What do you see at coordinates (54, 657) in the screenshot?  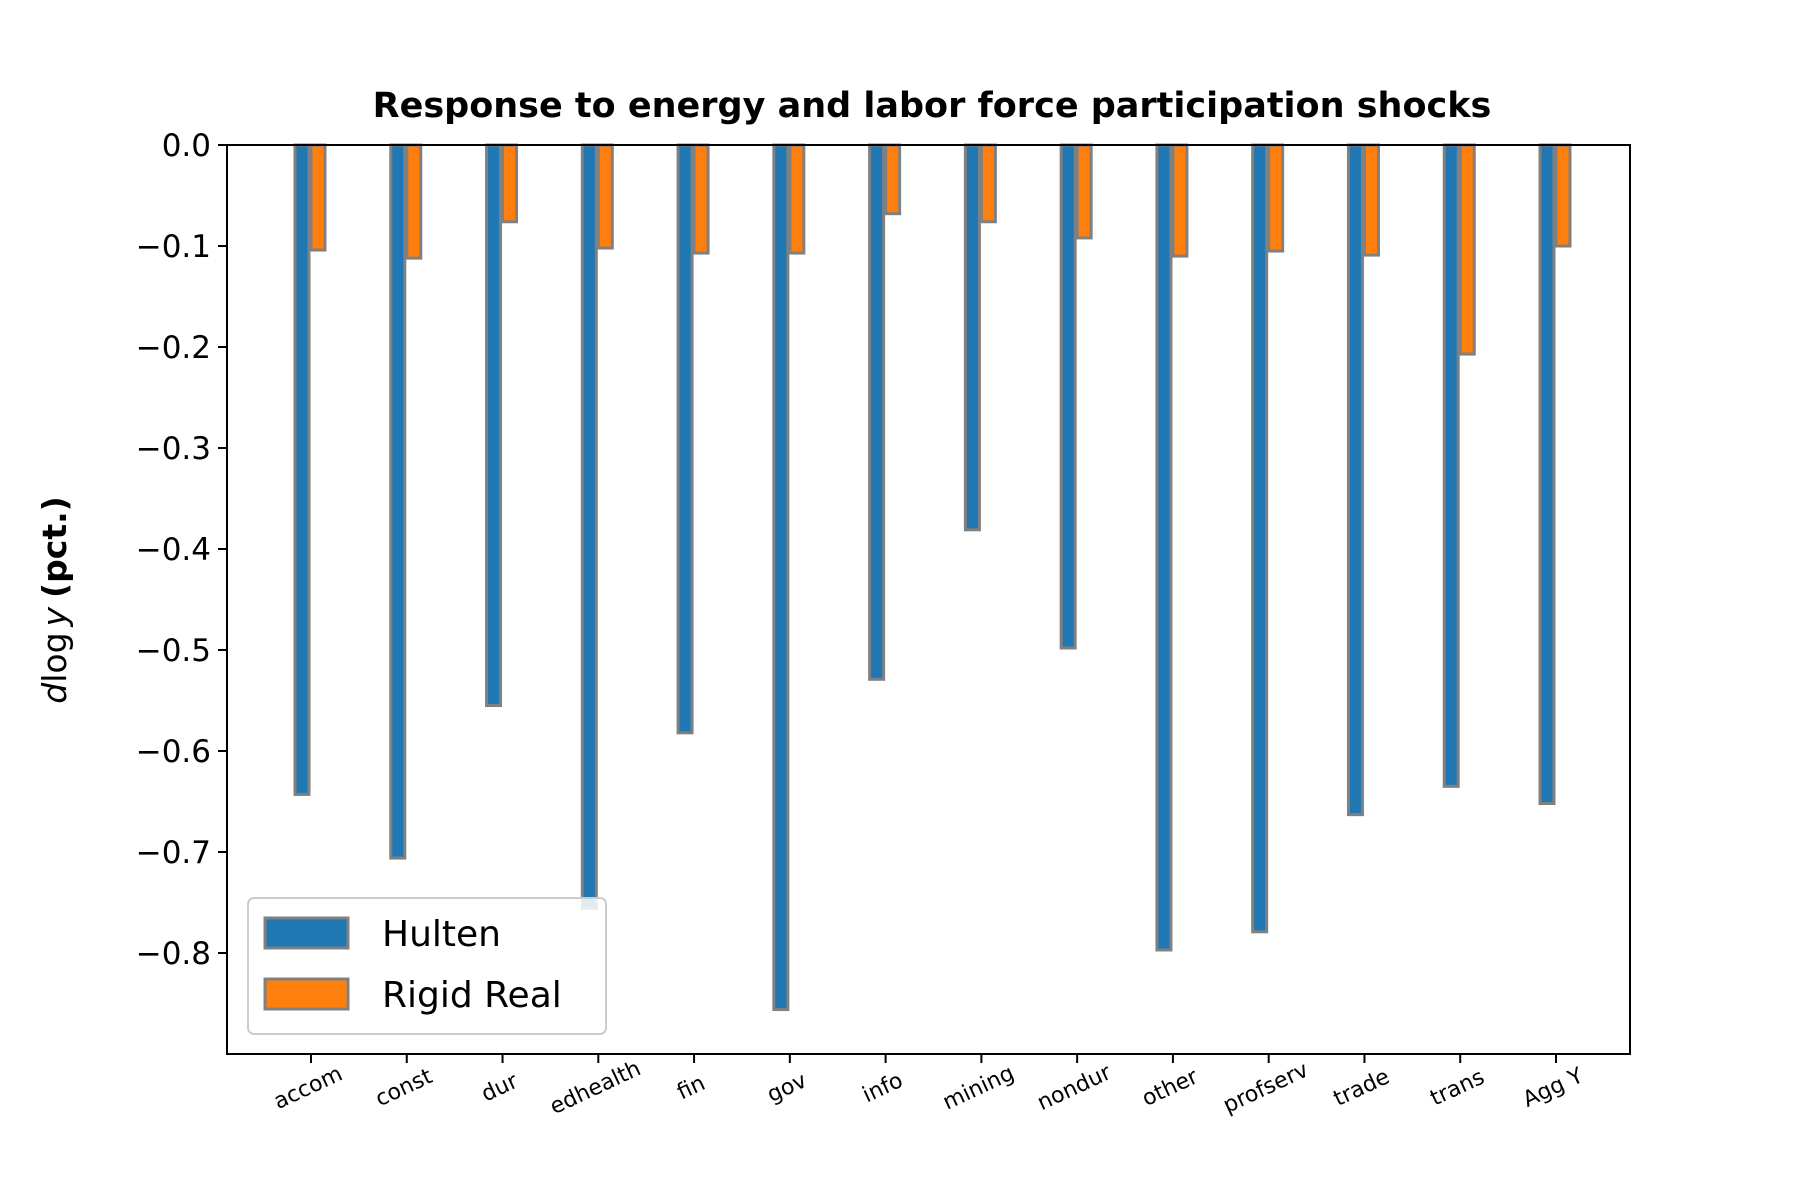 I see `y-axis-label-log: log` at bounding box center [54, 657].